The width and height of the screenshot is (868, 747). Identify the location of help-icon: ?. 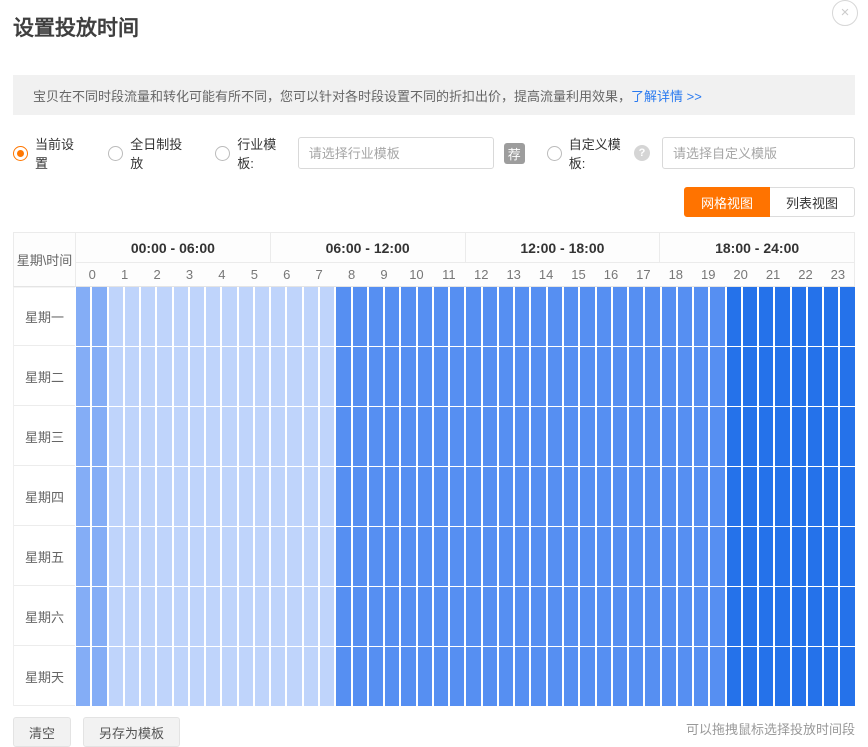
(642, 153).